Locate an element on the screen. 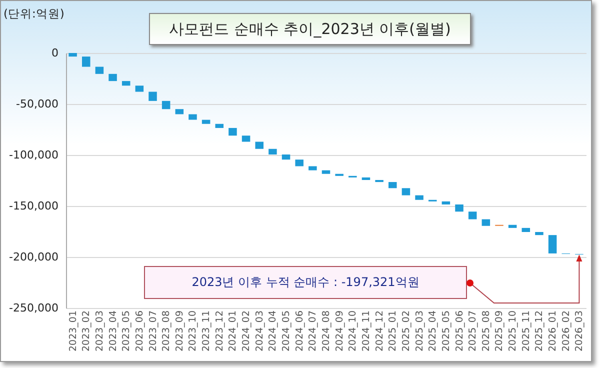 The height and width of the screenshot is (368, 600). x-tick-label: 2023_07 is located at coordinates (153, 331).